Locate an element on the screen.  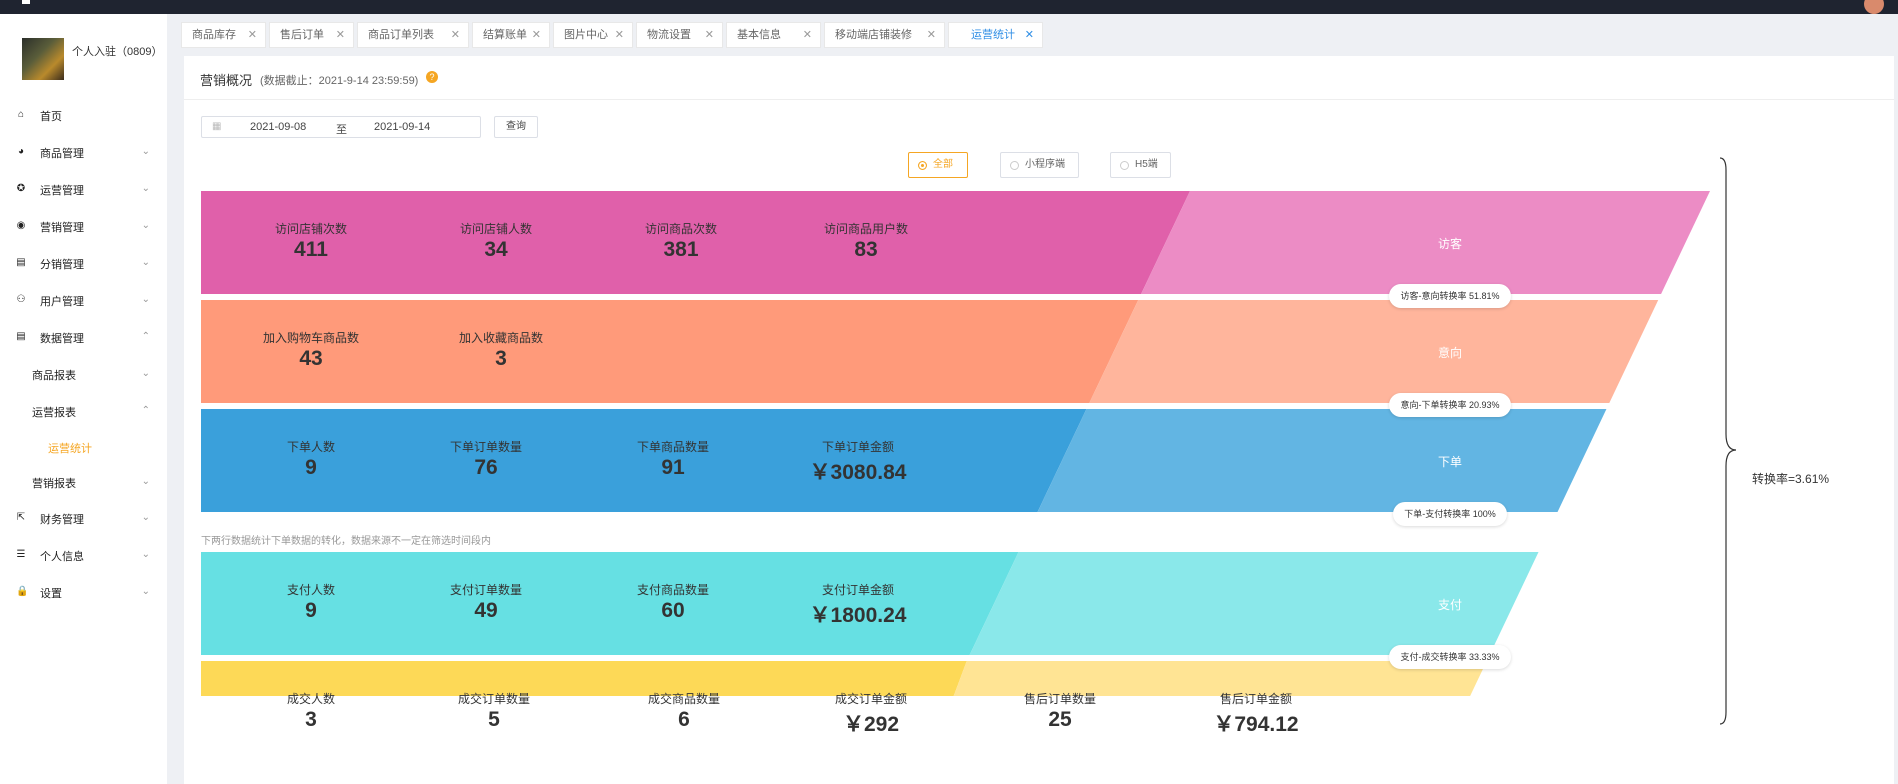
sidebar-item-bottom-1: ⇱ 财务管理 ⌄ is located at coordinates (83, 518).